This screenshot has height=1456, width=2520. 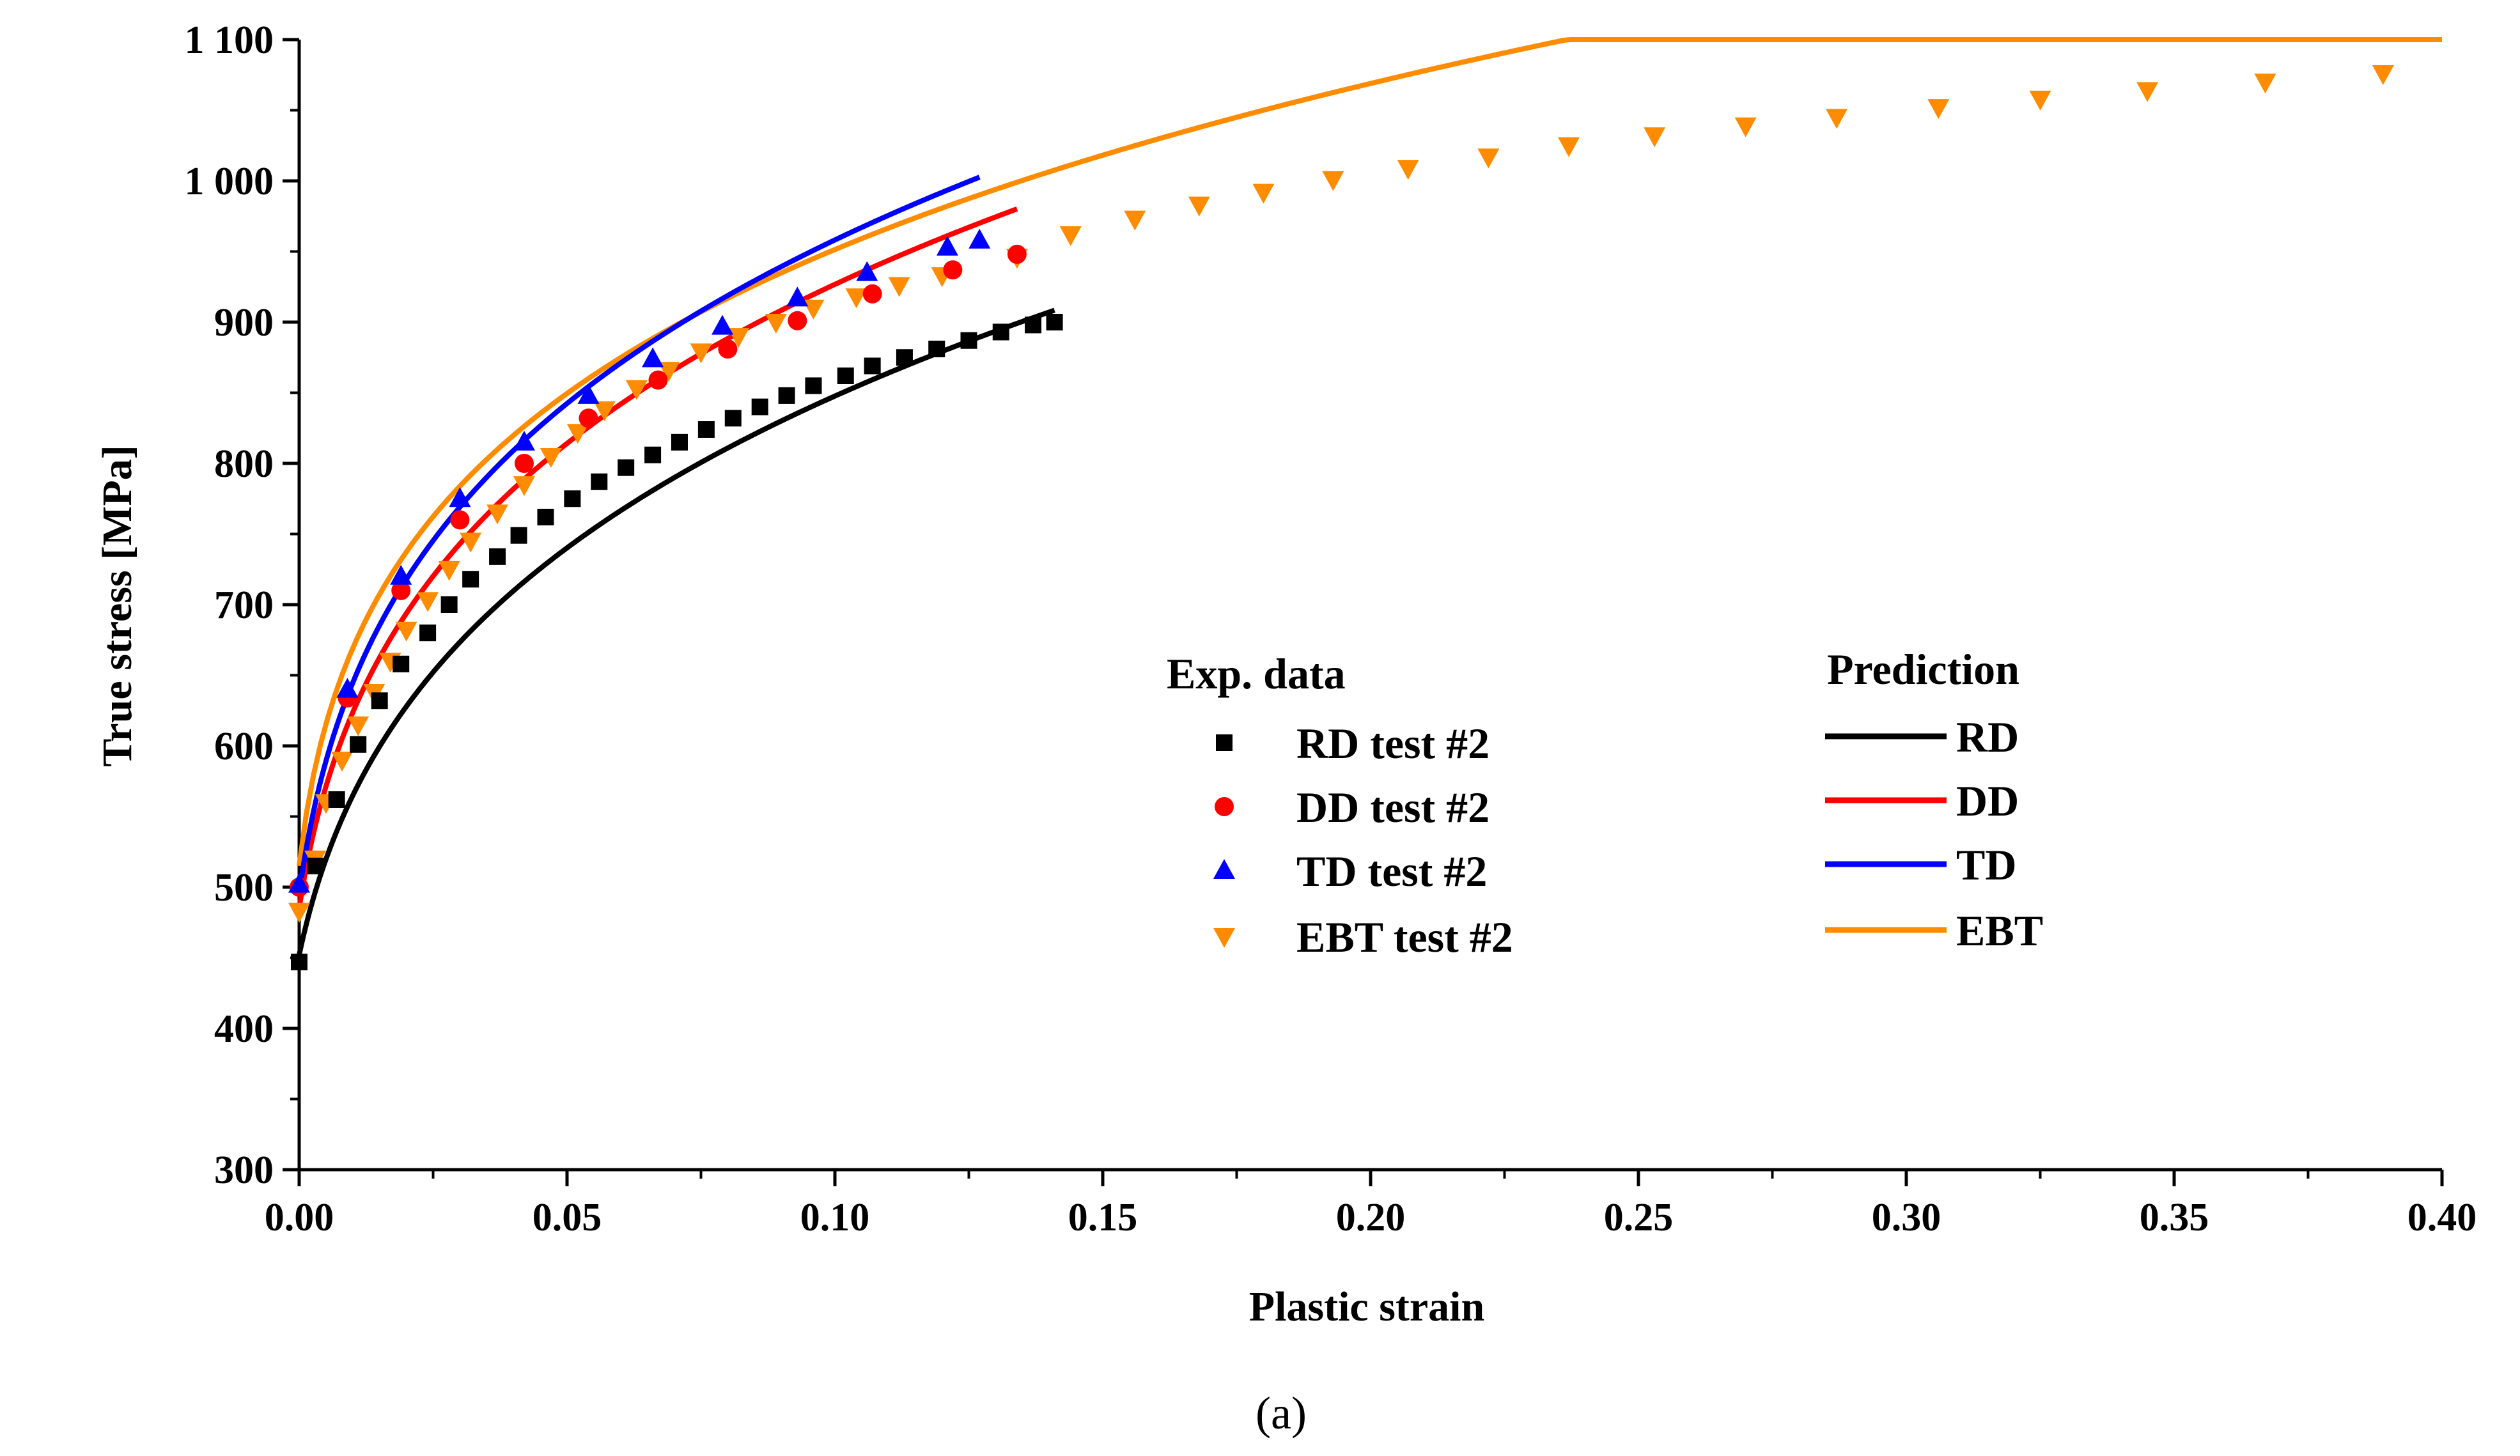 What do you see at coordinates (229, 40) in the screenshot?
I see `y-tick-label: 1 100` at bounding box center [229, 40].